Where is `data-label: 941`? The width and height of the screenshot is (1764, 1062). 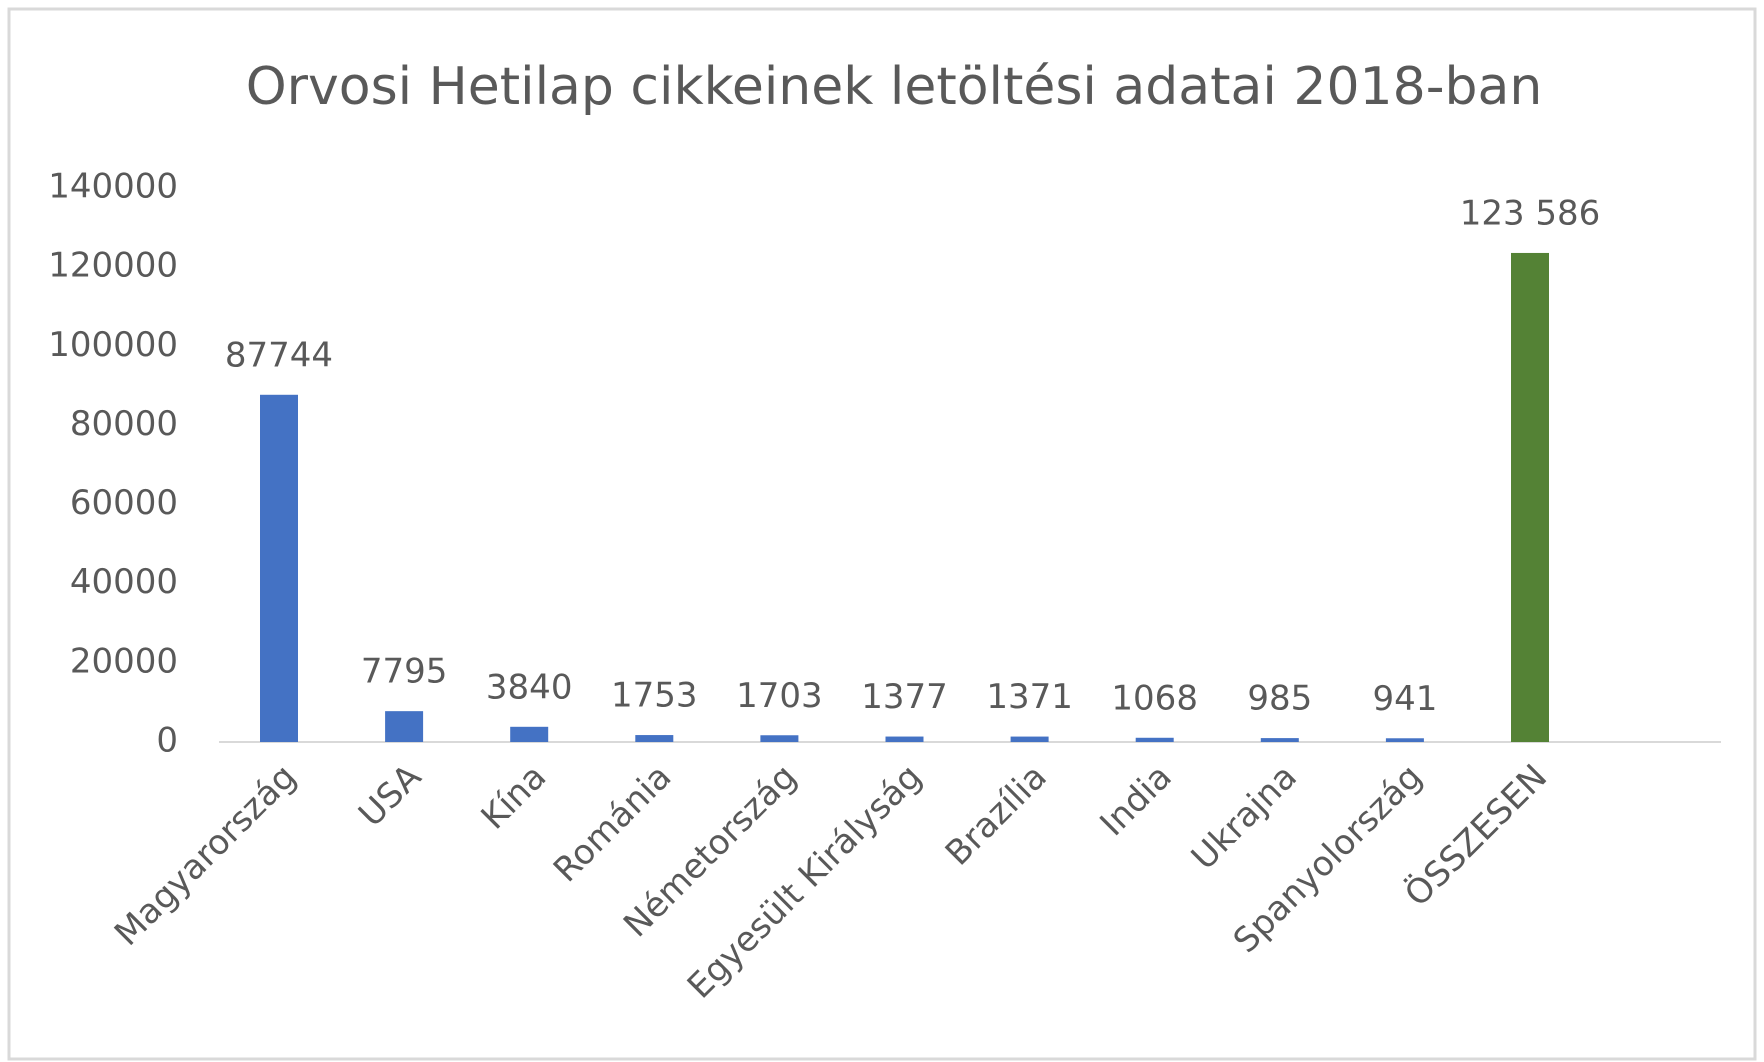
data-label: 941 is located at coordinates (1404, 699).